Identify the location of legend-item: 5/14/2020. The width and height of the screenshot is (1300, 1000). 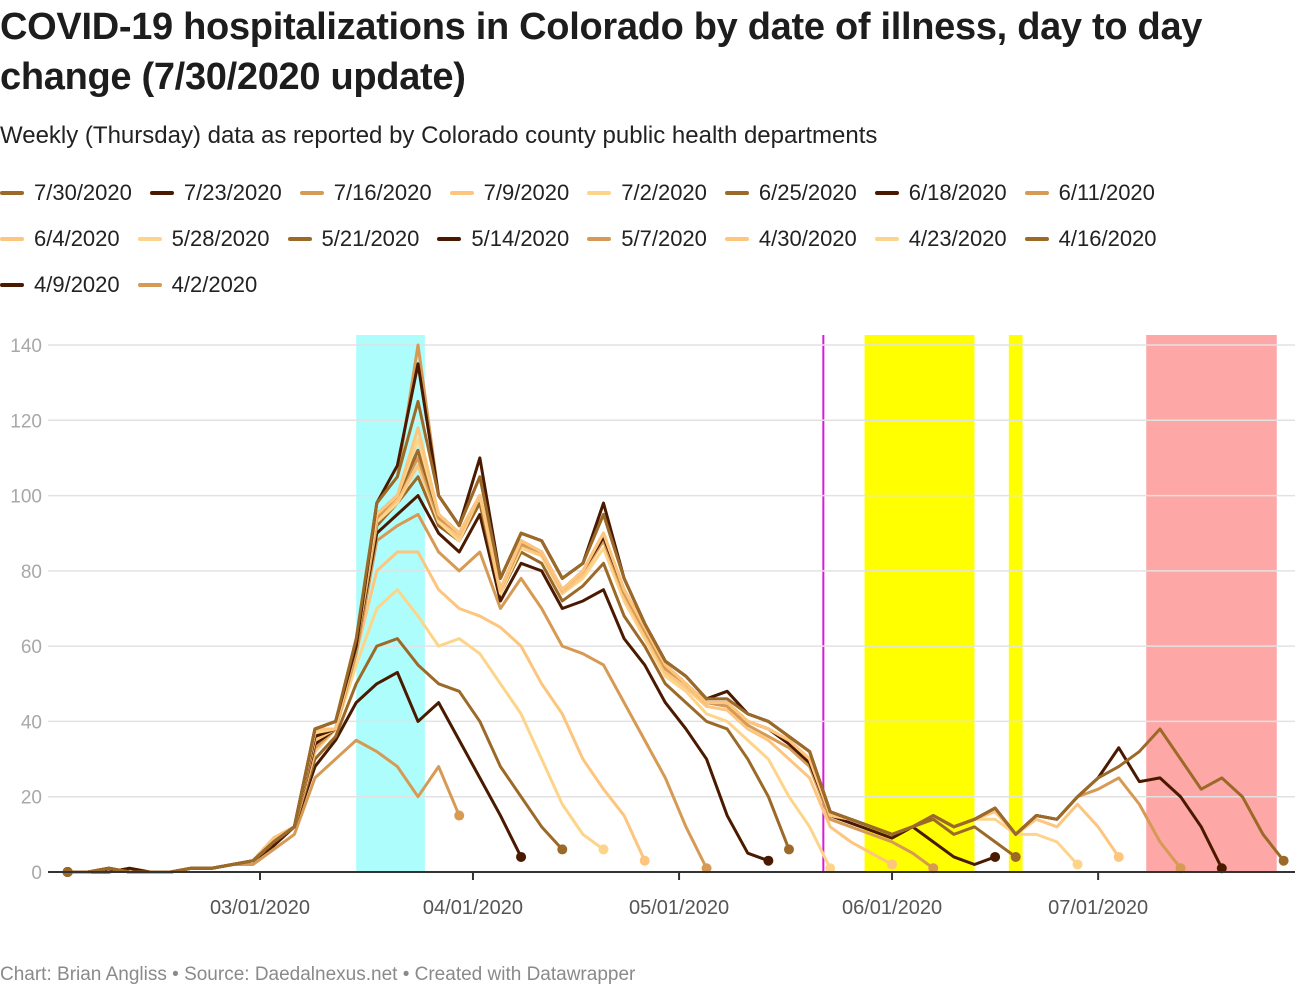
(503, 239).